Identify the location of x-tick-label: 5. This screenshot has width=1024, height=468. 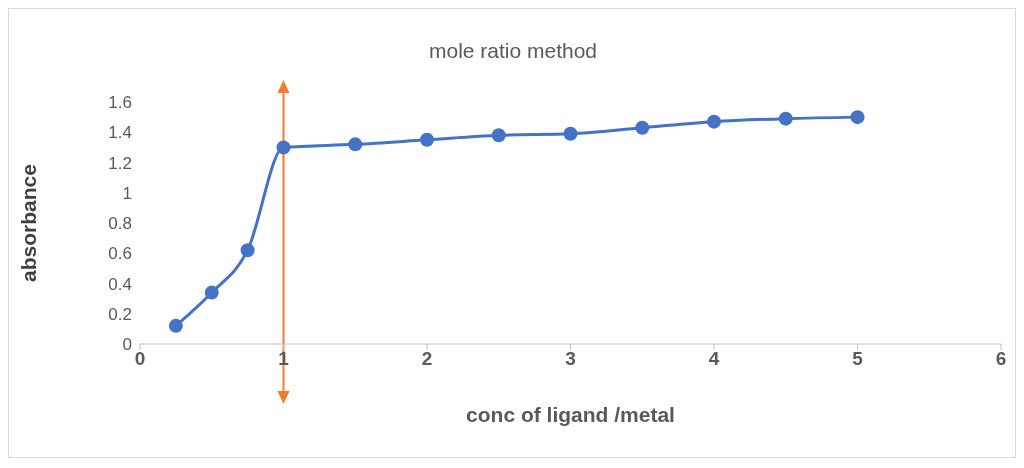
(858, 359).